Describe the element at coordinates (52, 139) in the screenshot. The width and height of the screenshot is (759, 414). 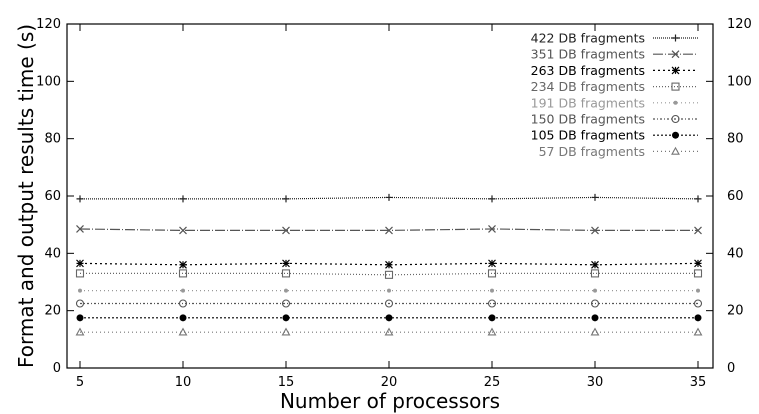
I see `y-tick-label-left: 80` at that location.